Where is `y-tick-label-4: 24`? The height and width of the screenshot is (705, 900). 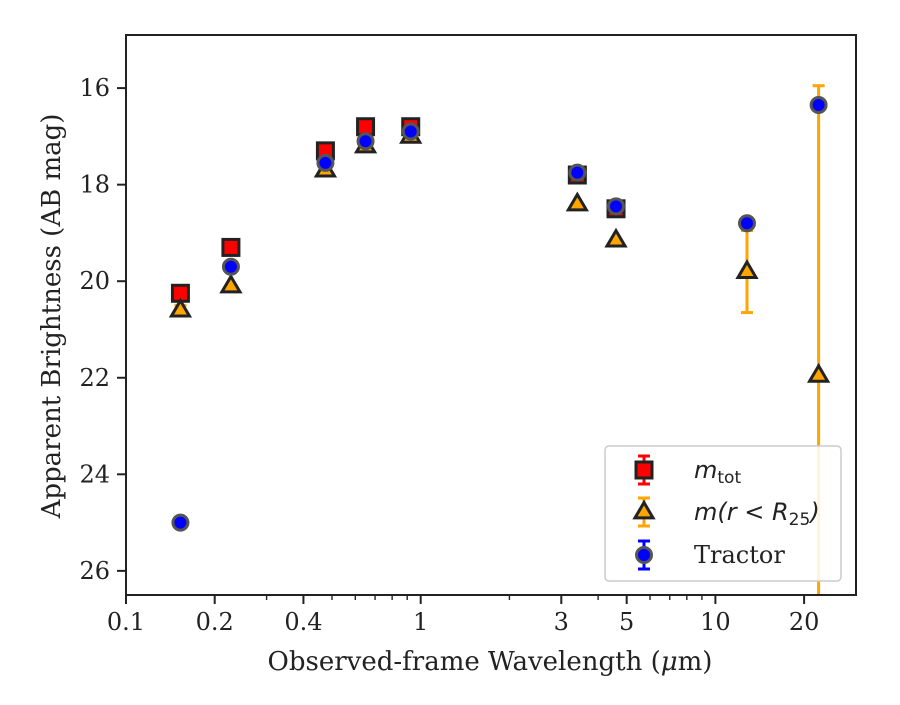 y-tick-label-4: 24 is located at coordinates (94, 474).